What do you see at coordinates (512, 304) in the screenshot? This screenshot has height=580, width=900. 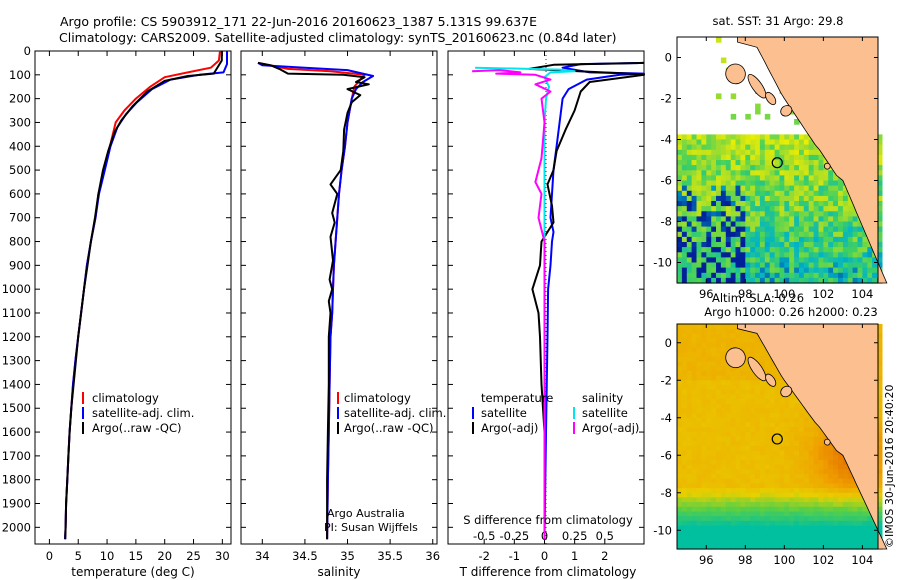 I see `series-line-s-argo` at bounding box center [512, 304].